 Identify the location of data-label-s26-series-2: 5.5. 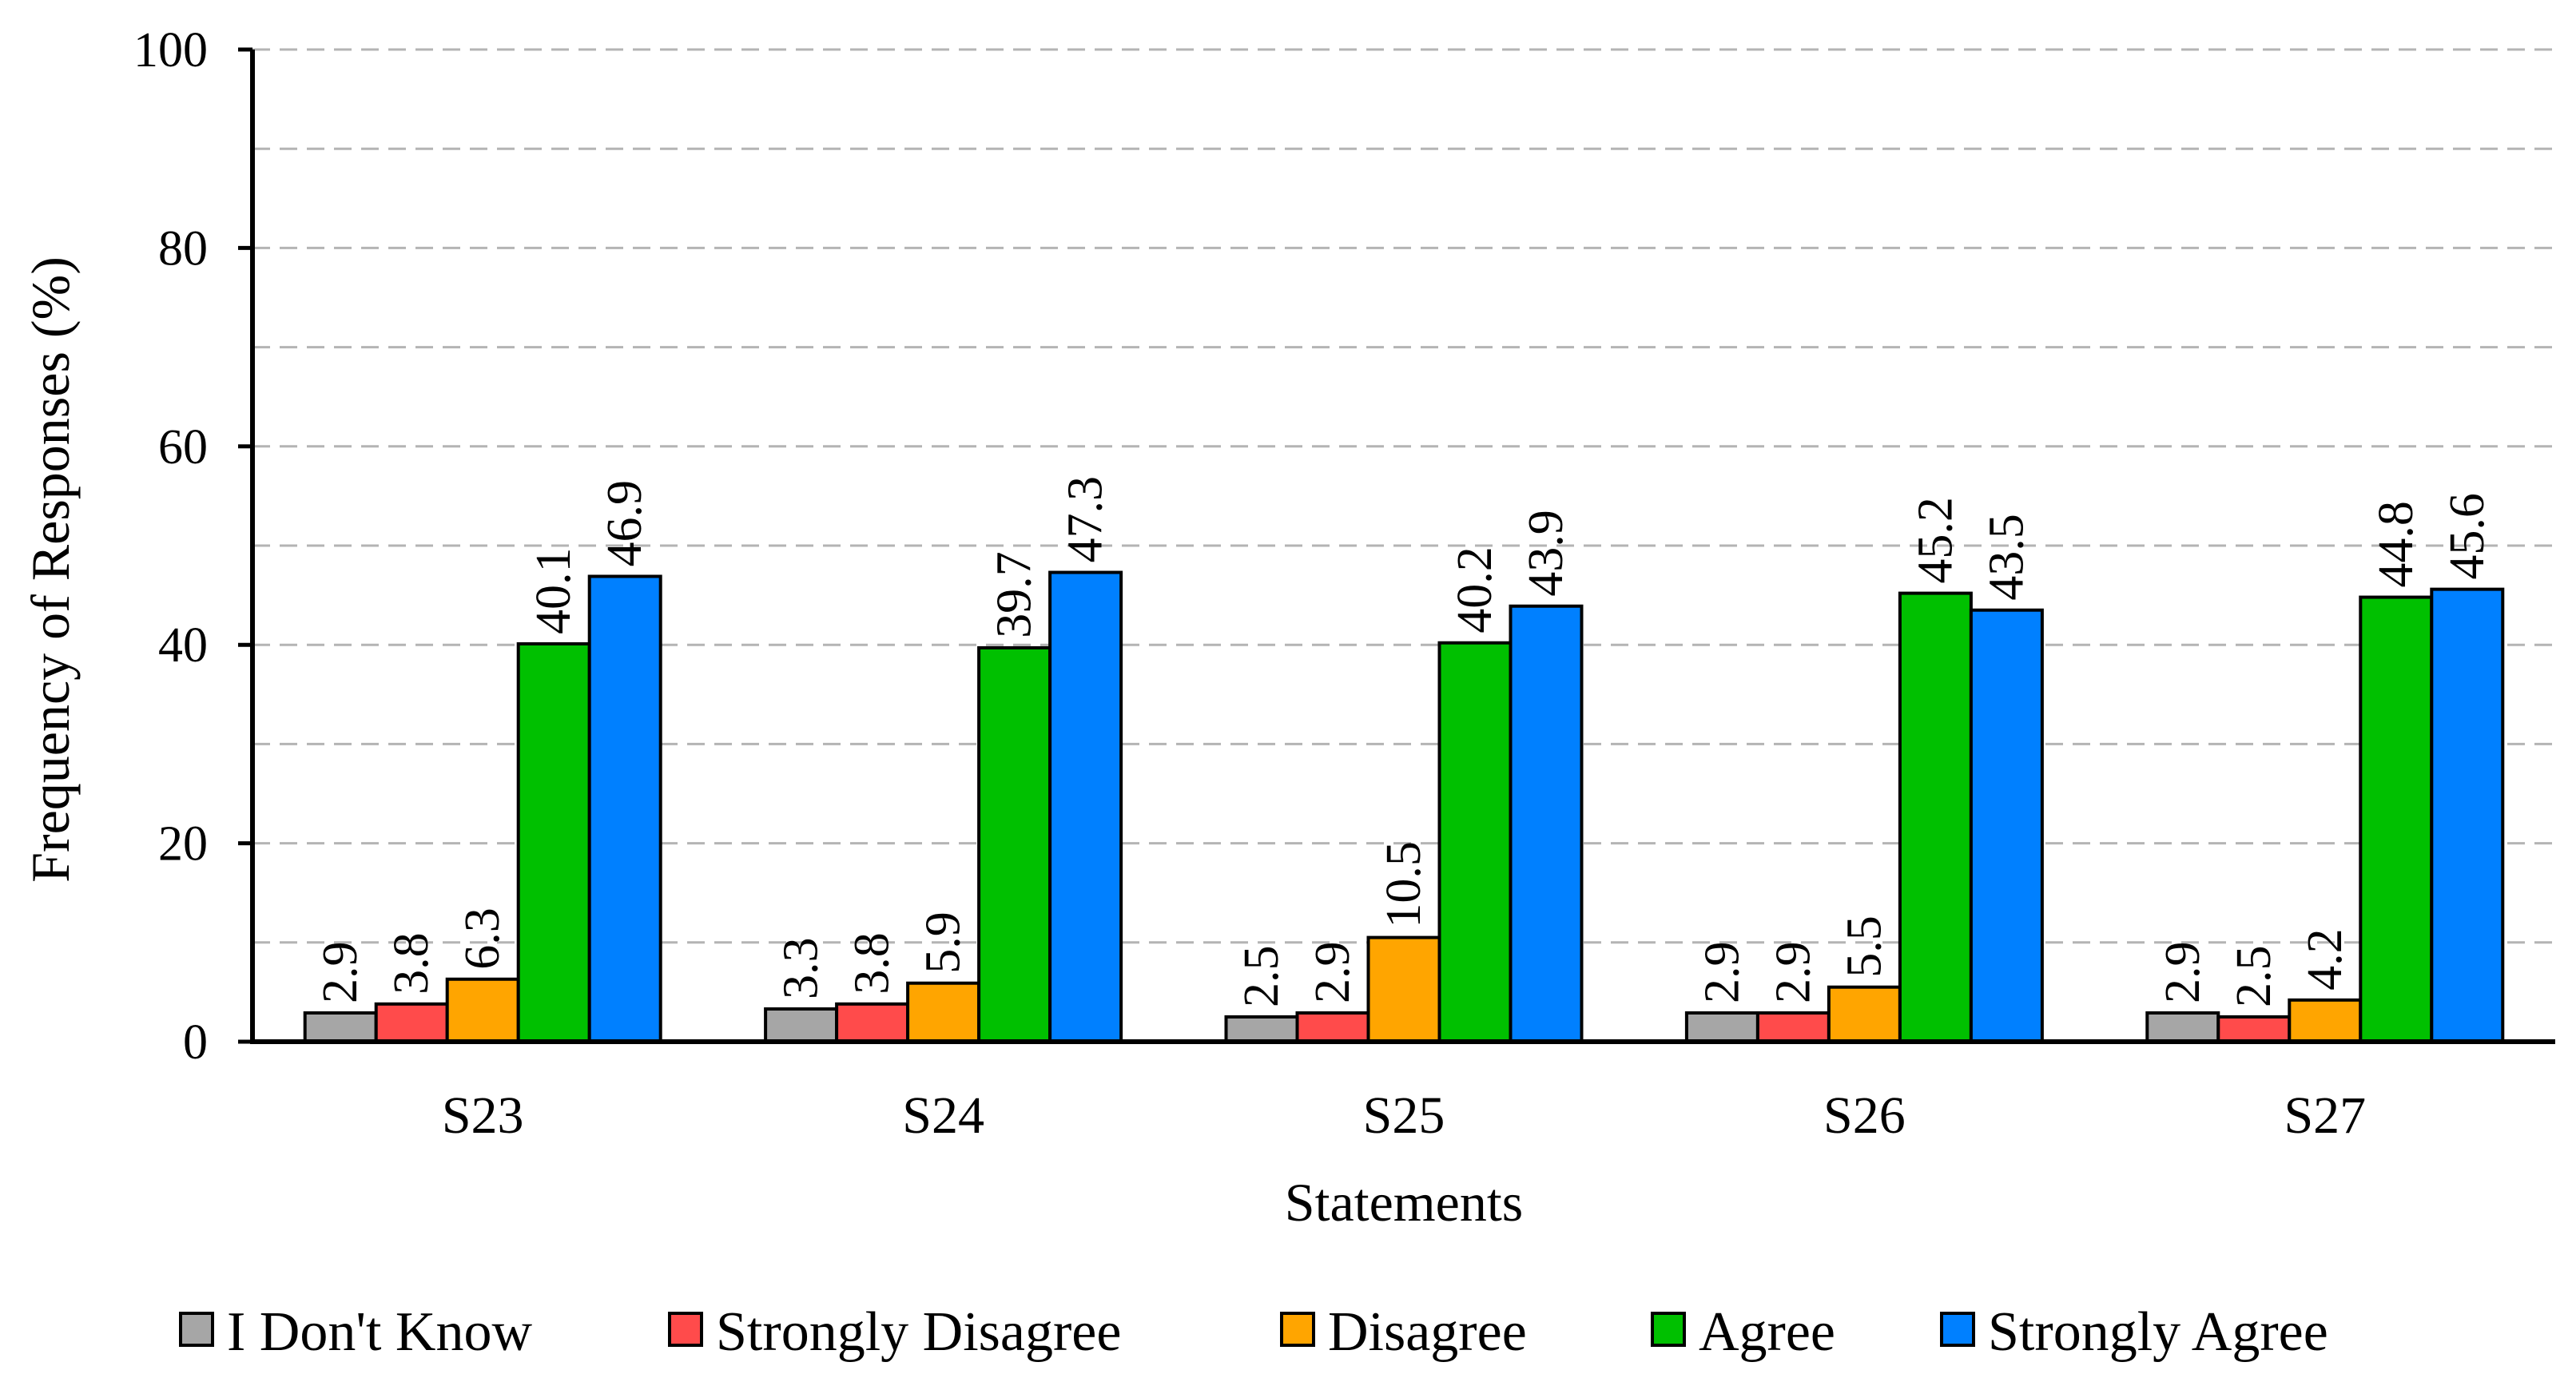
(1864, 946).